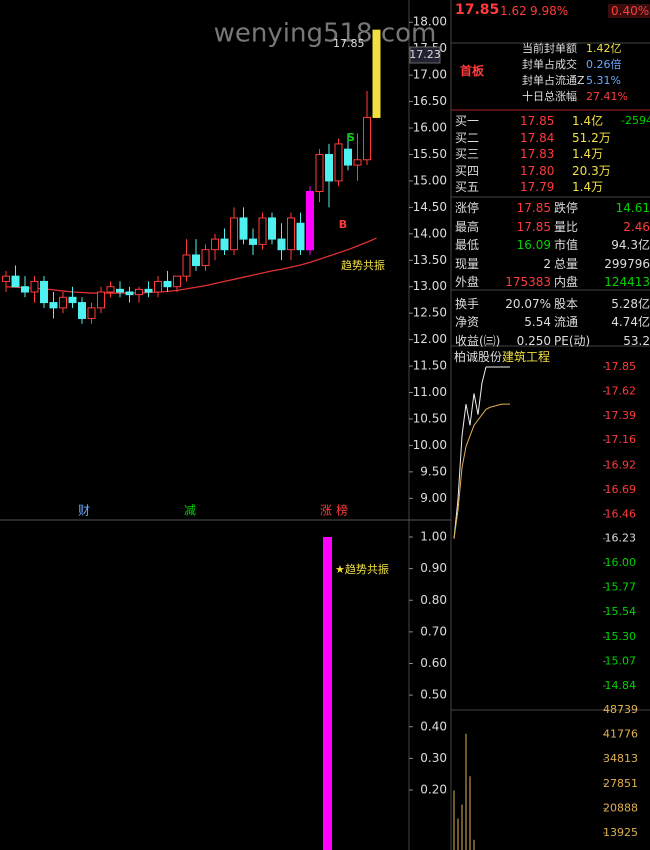 This screenshot has width=650, height=850. I want to click on y-tick-label: 10.00, so click(430, 445).